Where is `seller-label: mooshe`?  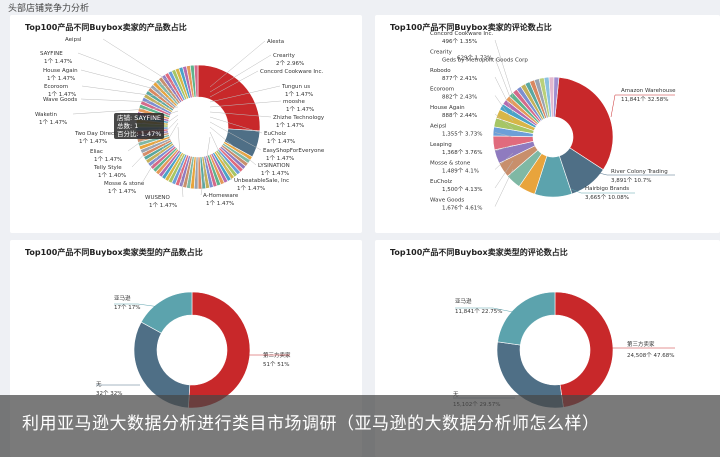
seller-label: mooshe is located at coordinates (294, 102).